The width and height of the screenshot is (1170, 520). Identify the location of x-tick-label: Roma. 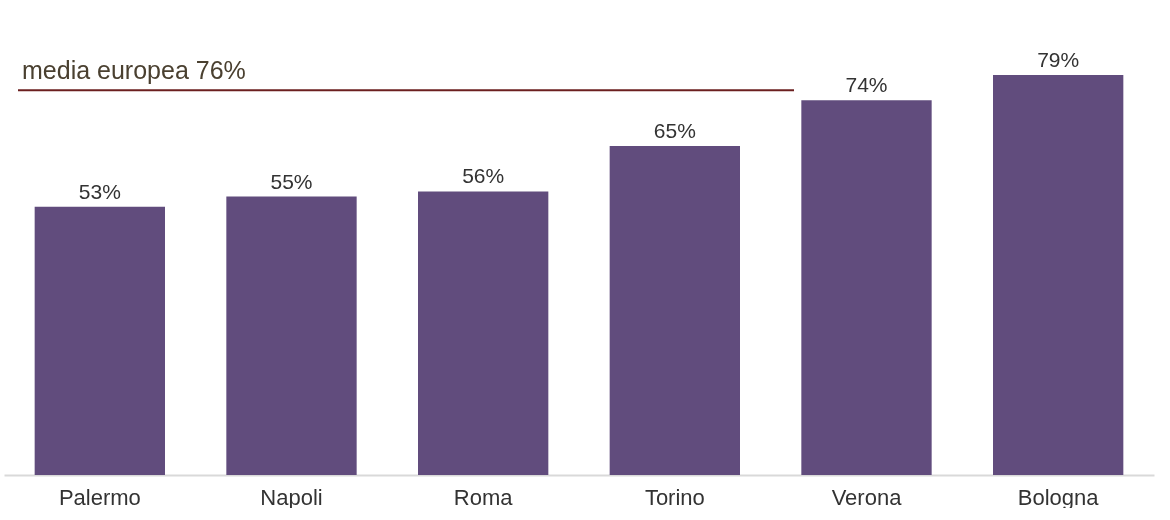
(483, 497).